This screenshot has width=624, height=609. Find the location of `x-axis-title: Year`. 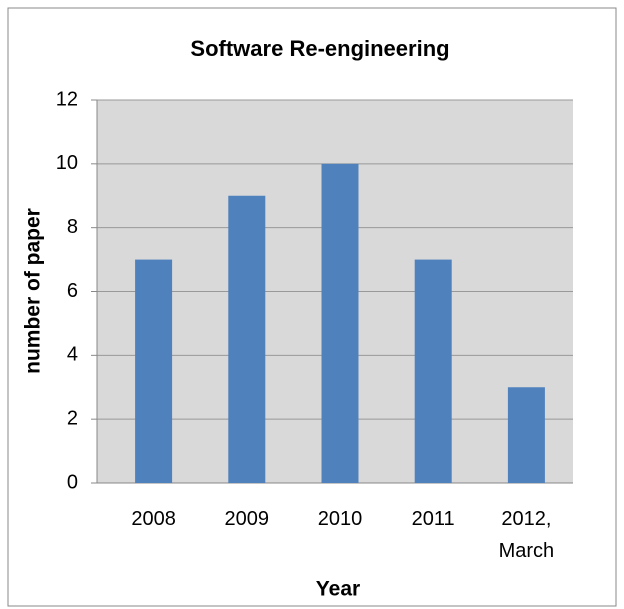

x-axis-title: Year is located at coordinates (338, 589).